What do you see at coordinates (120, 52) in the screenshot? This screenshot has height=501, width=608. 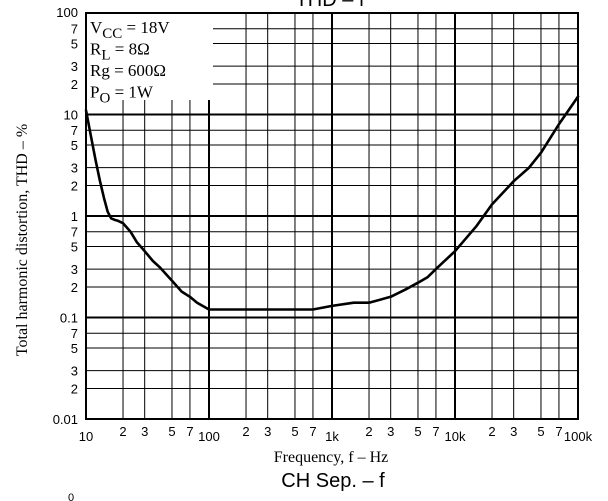 I see `condition-1: RL = 8Ω` at bounding box center [120, 52].